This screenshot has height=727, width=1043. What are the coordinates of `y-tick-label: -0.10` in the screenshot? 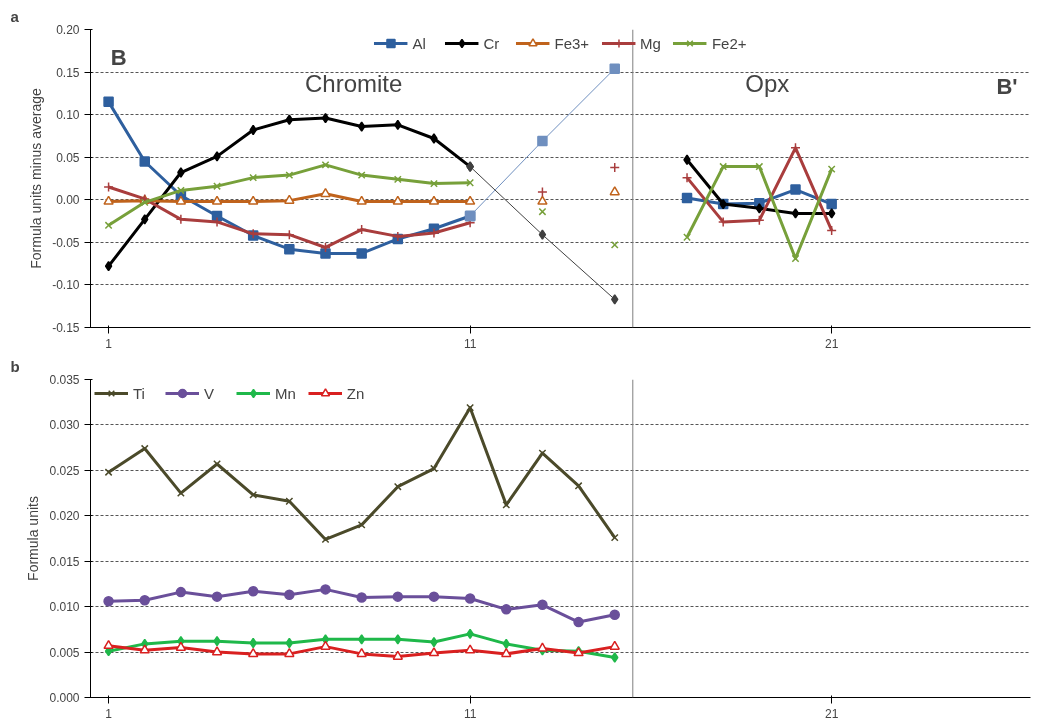 It's located at (66, 285).